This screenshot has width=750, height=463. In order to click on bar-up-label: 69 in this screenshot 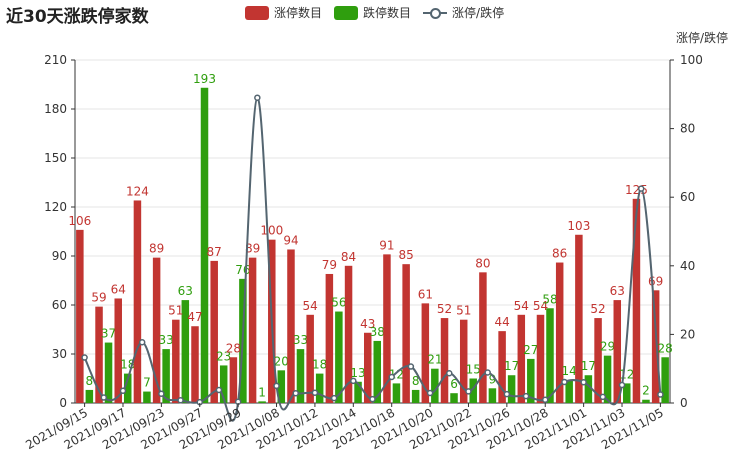, I will do `click(655, 281)`.